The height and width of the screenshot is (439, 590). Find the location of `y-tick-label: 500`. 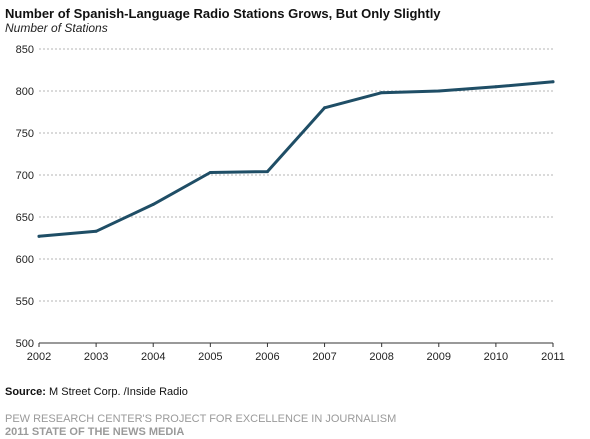

y-tick-label: 500 is located at coordinates (25, 344).